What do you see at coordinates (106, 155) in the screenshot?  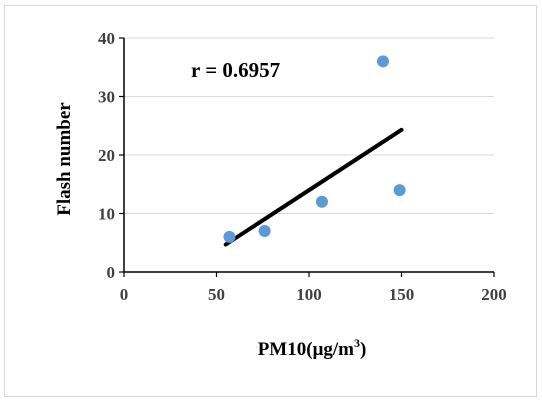 I see `y-tick-label-20: 20` at bounding box center [106, 155].